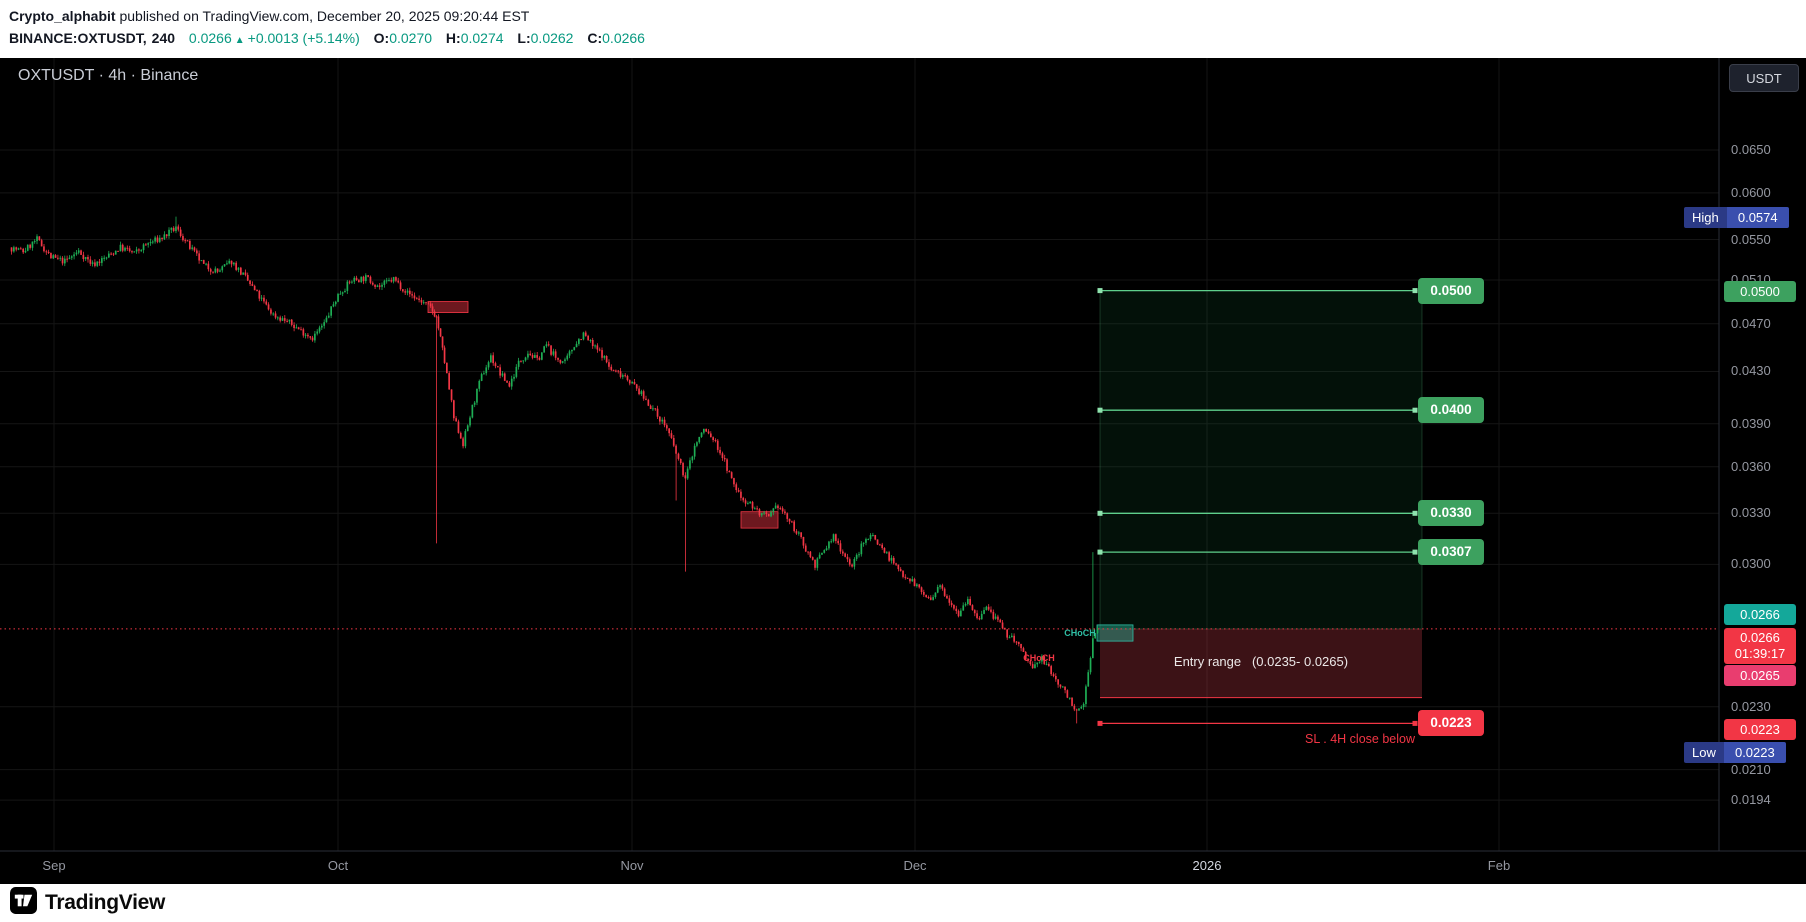  What do you see at coordinates (1451, 513) in the screenshot?
I see `target-price-badge: 0.0330` at bounding box center [1451, 513].